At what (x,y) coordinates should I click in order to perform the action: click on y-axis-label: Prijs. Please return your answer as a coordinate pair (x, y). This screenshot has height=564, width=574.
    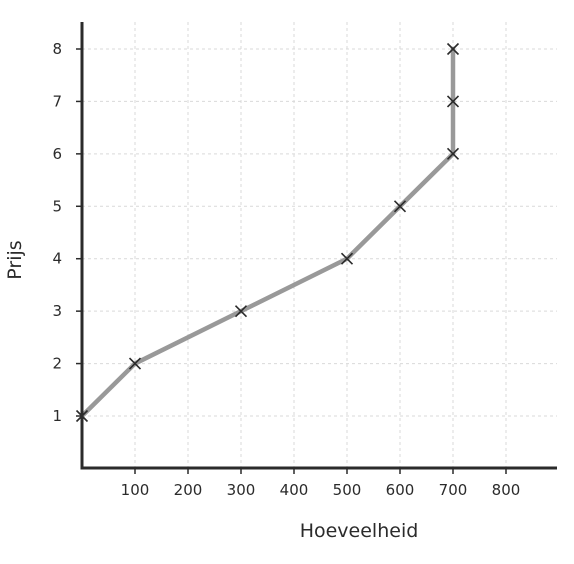
    Looking at the image, I should click on (15, 259).